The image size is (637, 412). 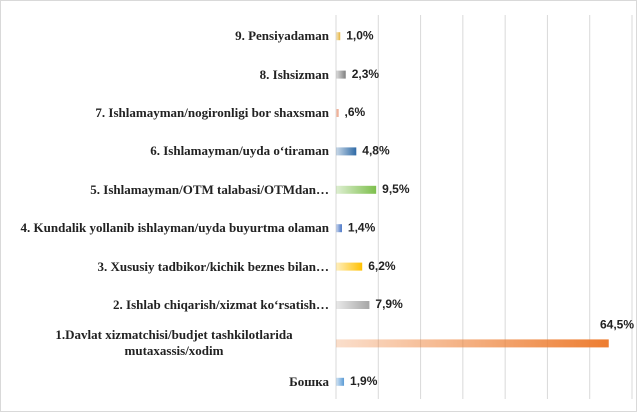 I want to click on category-label: 6. Ishlamayman/uyda o‘tiraman, so click(x=239, y=151).